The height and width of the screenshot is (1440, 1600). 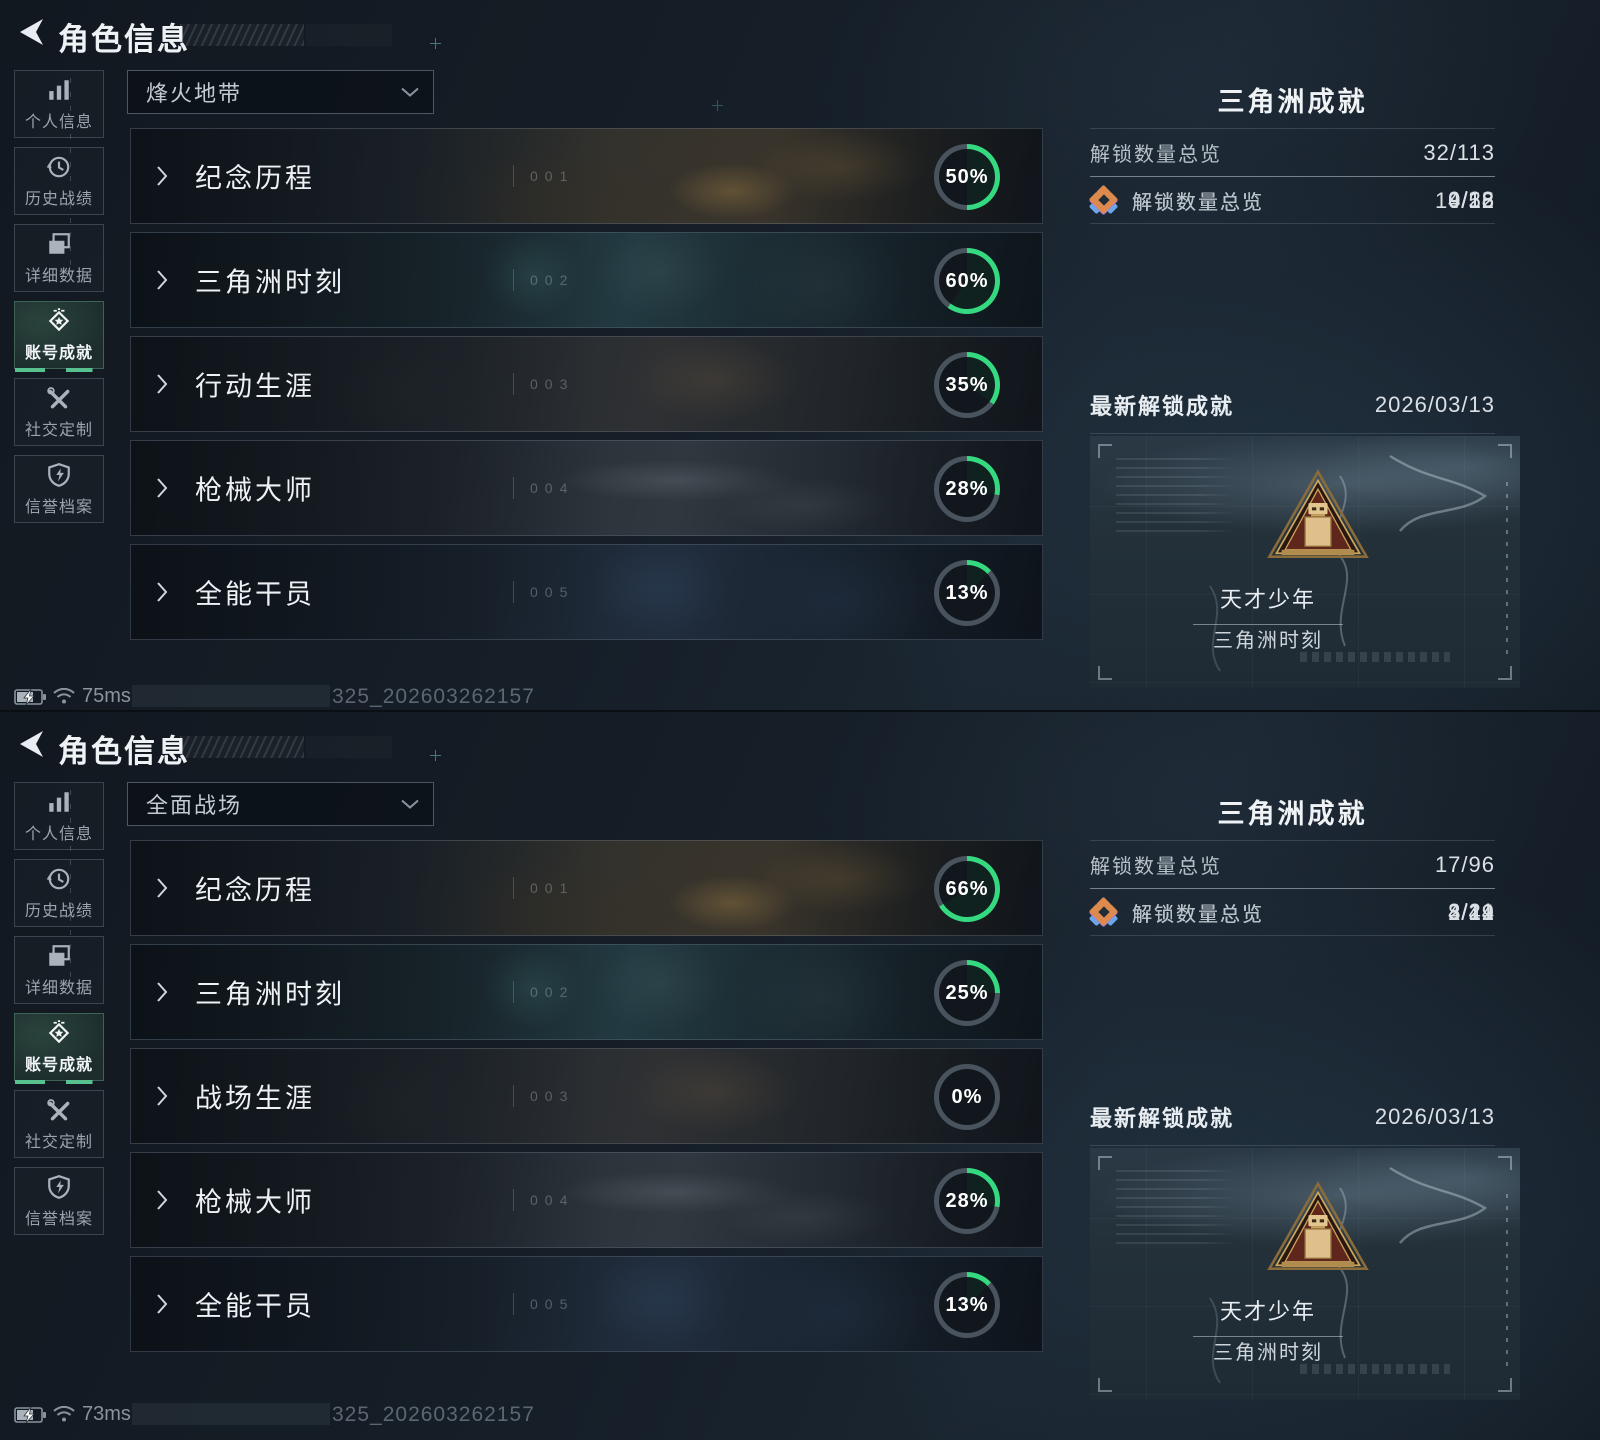 I want to click on progress-ring: 50%, so click(x=967, y=177).